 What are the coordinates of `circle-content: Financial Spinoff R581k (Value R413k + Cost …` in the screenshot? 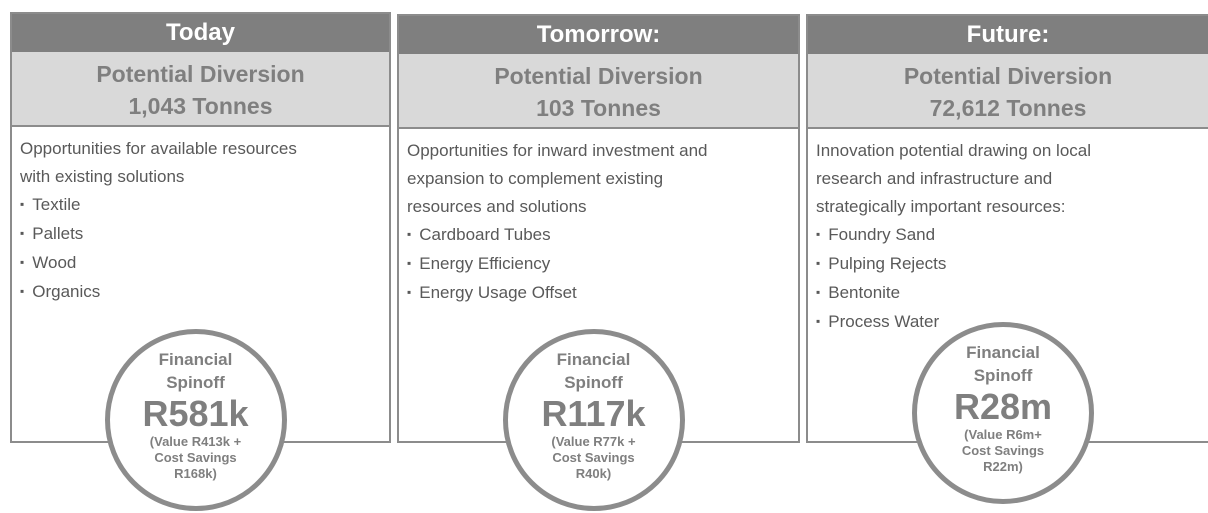 It's located at (196, 408).